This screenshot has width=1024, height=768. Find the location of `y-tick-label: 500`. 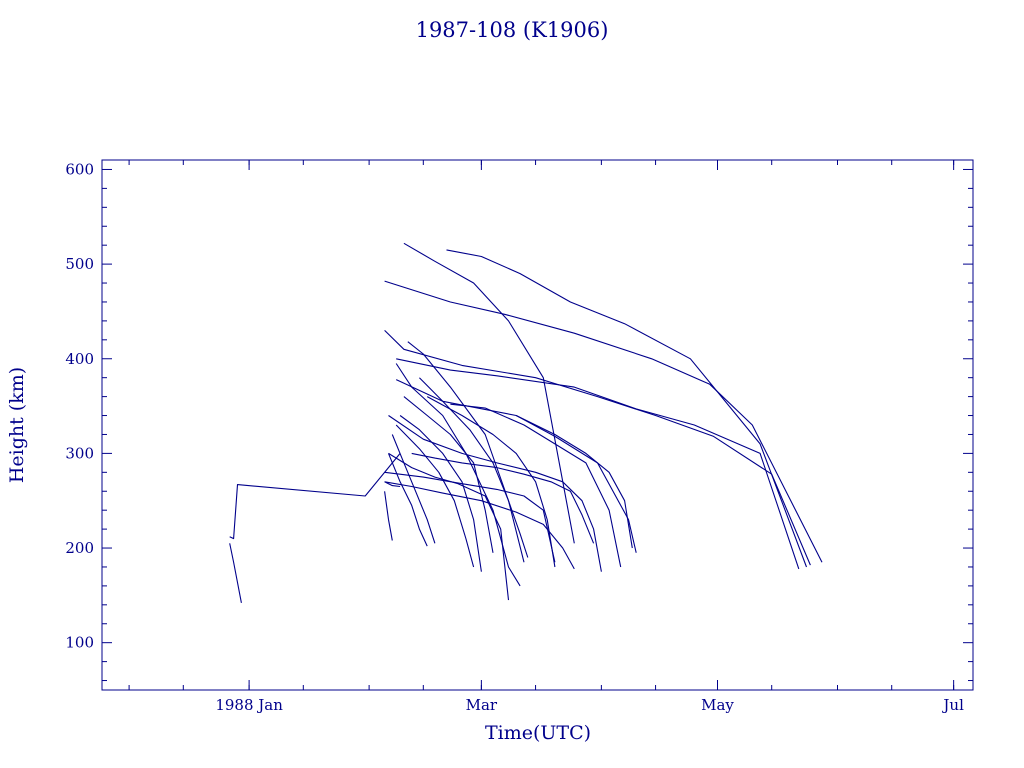

y-tick-label: 500 is located at coordinates (79, 264).